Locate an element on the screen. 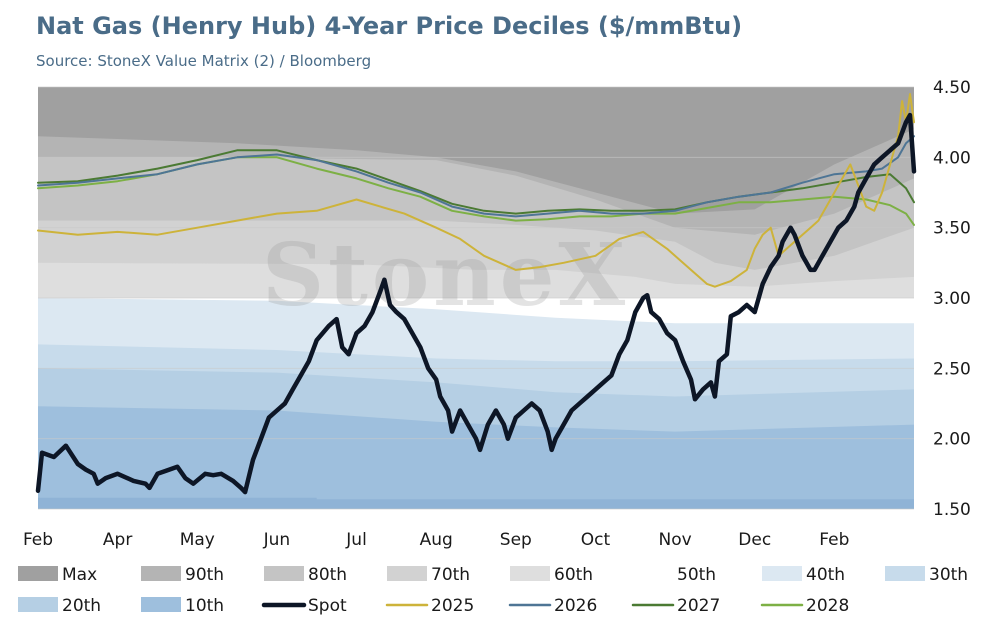 Image resolution: width=992 pixels, height=620 pixels. series-line-2027 is located at coordinates (476, 182).